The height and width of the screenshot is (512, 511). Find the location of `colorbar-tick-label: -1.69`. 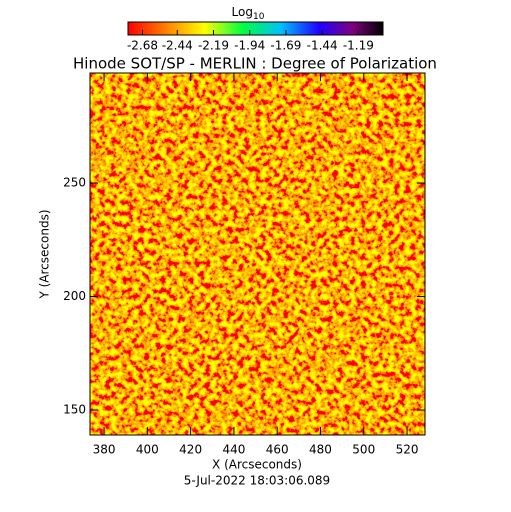

colorbar-tick-label: -1.69 is located at coordinates (285, 46).